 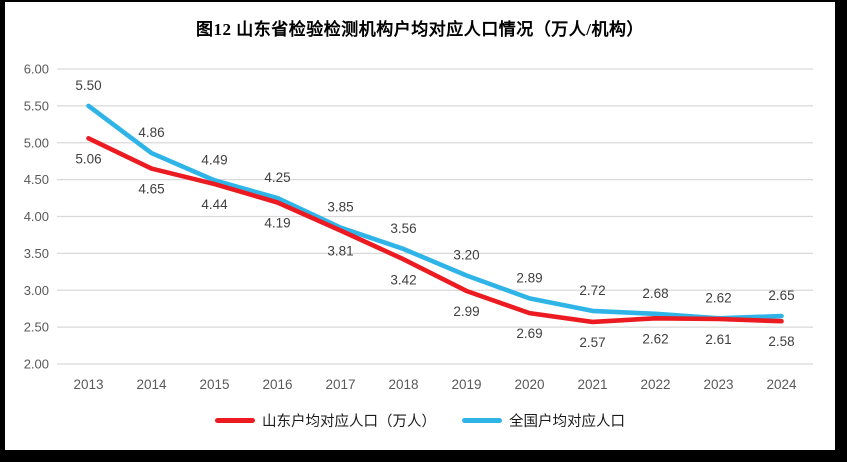 I want to click on y-axis-tick-label: 4.50, so click(x=36, y=179).